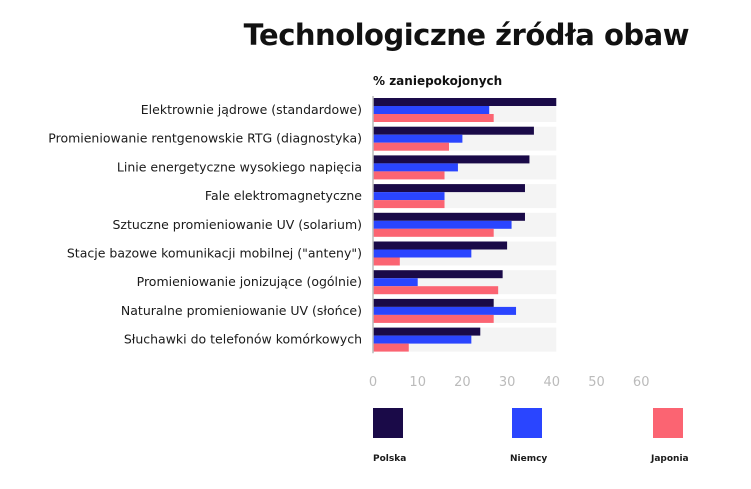 This screenshot has height=489, width=751. Describe the element at coordinates (552, 382) in the screenshot. I see `x-tick-label: 40` at that location.